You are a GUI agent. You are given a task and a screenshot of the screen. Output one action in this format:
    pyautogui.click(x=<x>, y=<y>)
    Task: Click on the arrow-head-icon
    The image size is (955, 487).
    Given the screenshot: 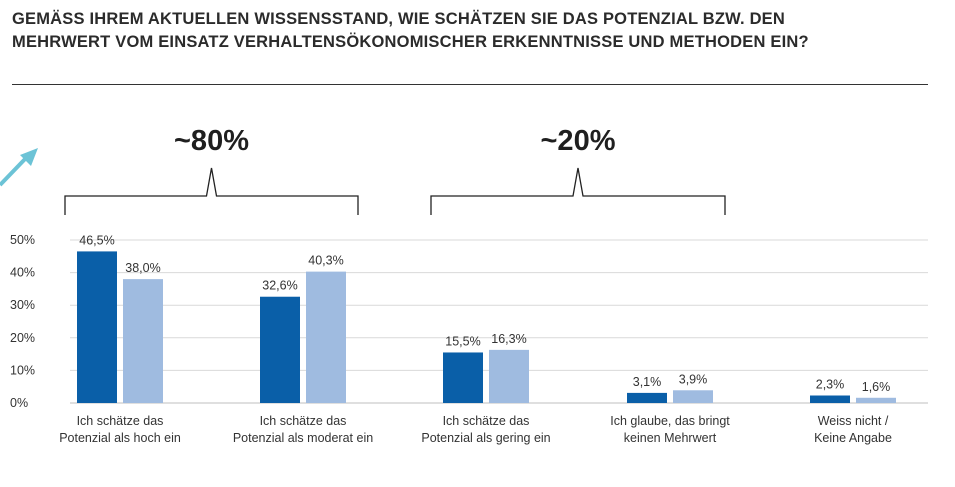 What is the action you would take?
    pyautogui.click(x=29, y=157)
    